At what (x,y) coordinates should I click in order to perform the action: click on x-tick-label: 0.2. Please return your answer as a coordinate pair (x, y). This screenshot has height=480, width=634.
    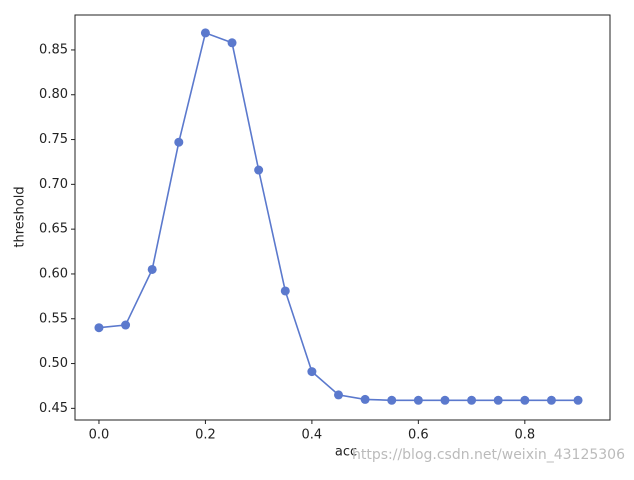
    Looking at the image, I should click on (205, 435).